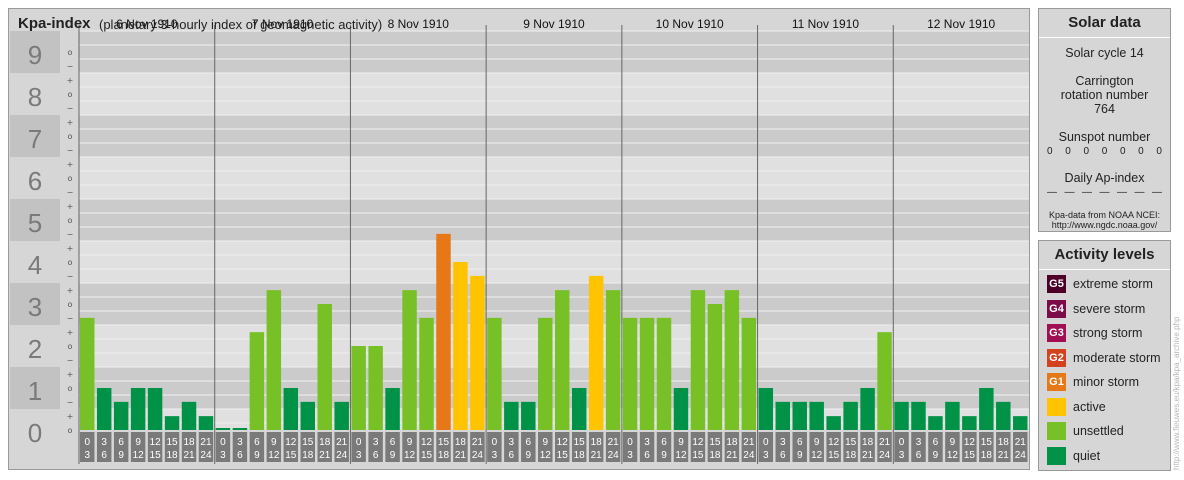 Image resolution: width=1184 pixels, height=480 pixels. What do you see at coordinates (1108, 333) in the screenshot?
I see `activity-level-label: strong storm` at bounding box center [1108, 333].